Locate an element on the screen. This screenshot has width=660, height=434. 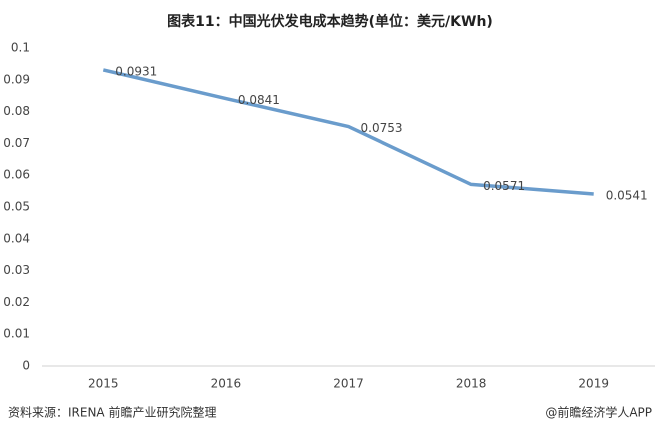
y-tick-label: 0.01 is located at coordinates (16, 334).